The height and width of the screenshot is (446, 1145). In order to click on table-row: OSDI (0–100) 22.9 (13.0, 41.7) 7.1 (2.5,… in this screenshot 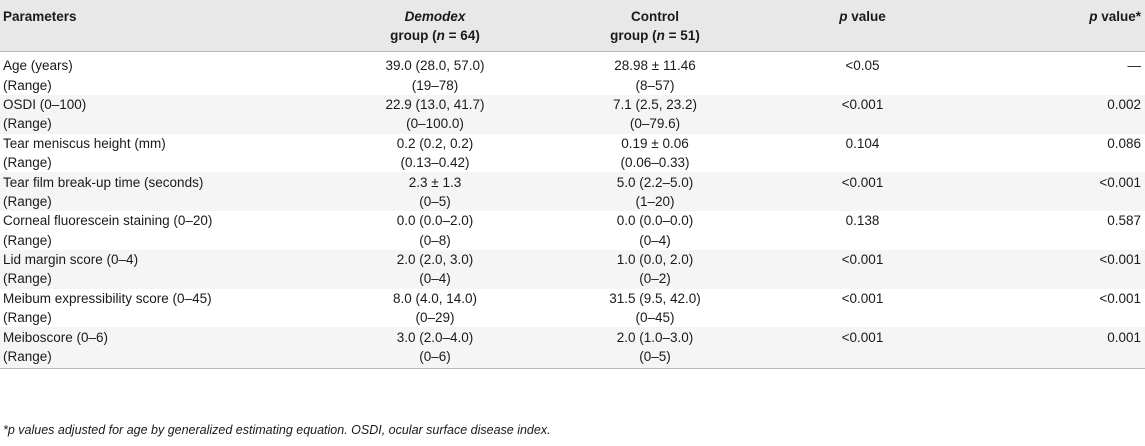, I will do `click(572, 104)`.